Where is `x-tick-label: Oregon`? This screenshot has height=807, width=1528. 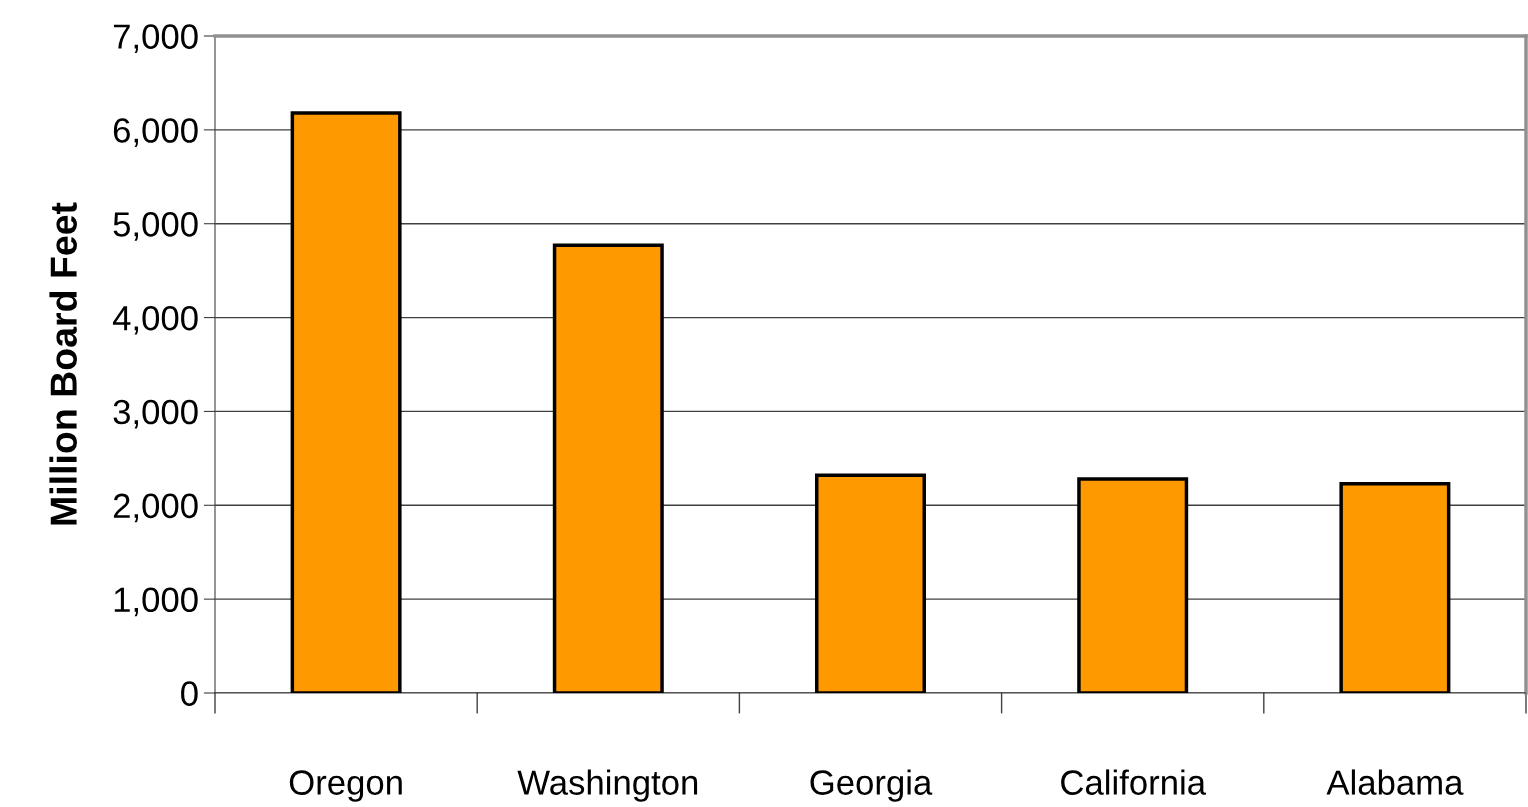 x-tick-label: Oregon is located at coordinates (345, 786).